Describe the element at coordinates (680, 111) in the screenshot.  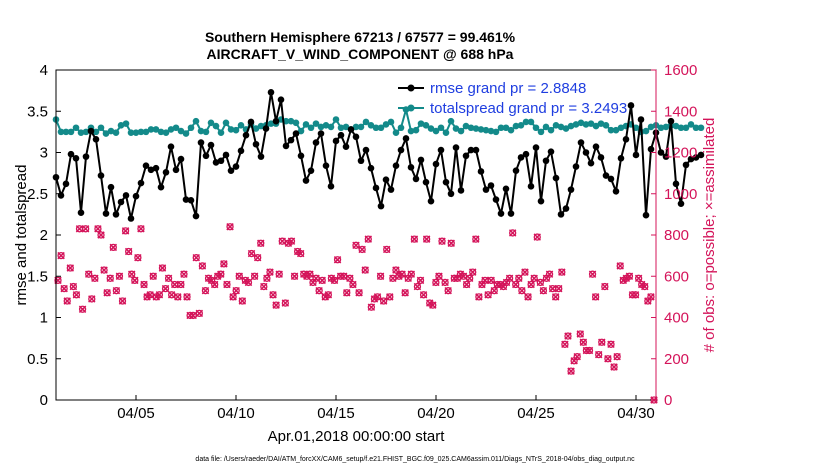
I see `right-tick-label: 1400` at that location.